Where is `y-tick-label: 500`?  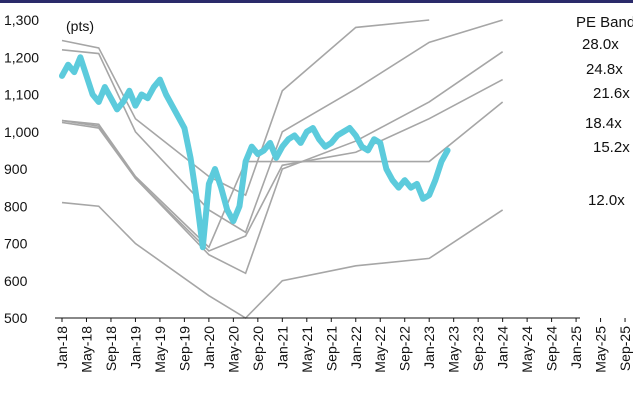 y-tick-label: 500 is located at coordinates (16, 318).